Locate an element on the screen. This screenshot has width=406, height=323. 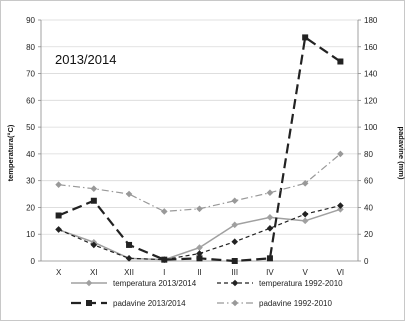
legend-item: padavine 2013/2014 is located at coordinates (128, 303).